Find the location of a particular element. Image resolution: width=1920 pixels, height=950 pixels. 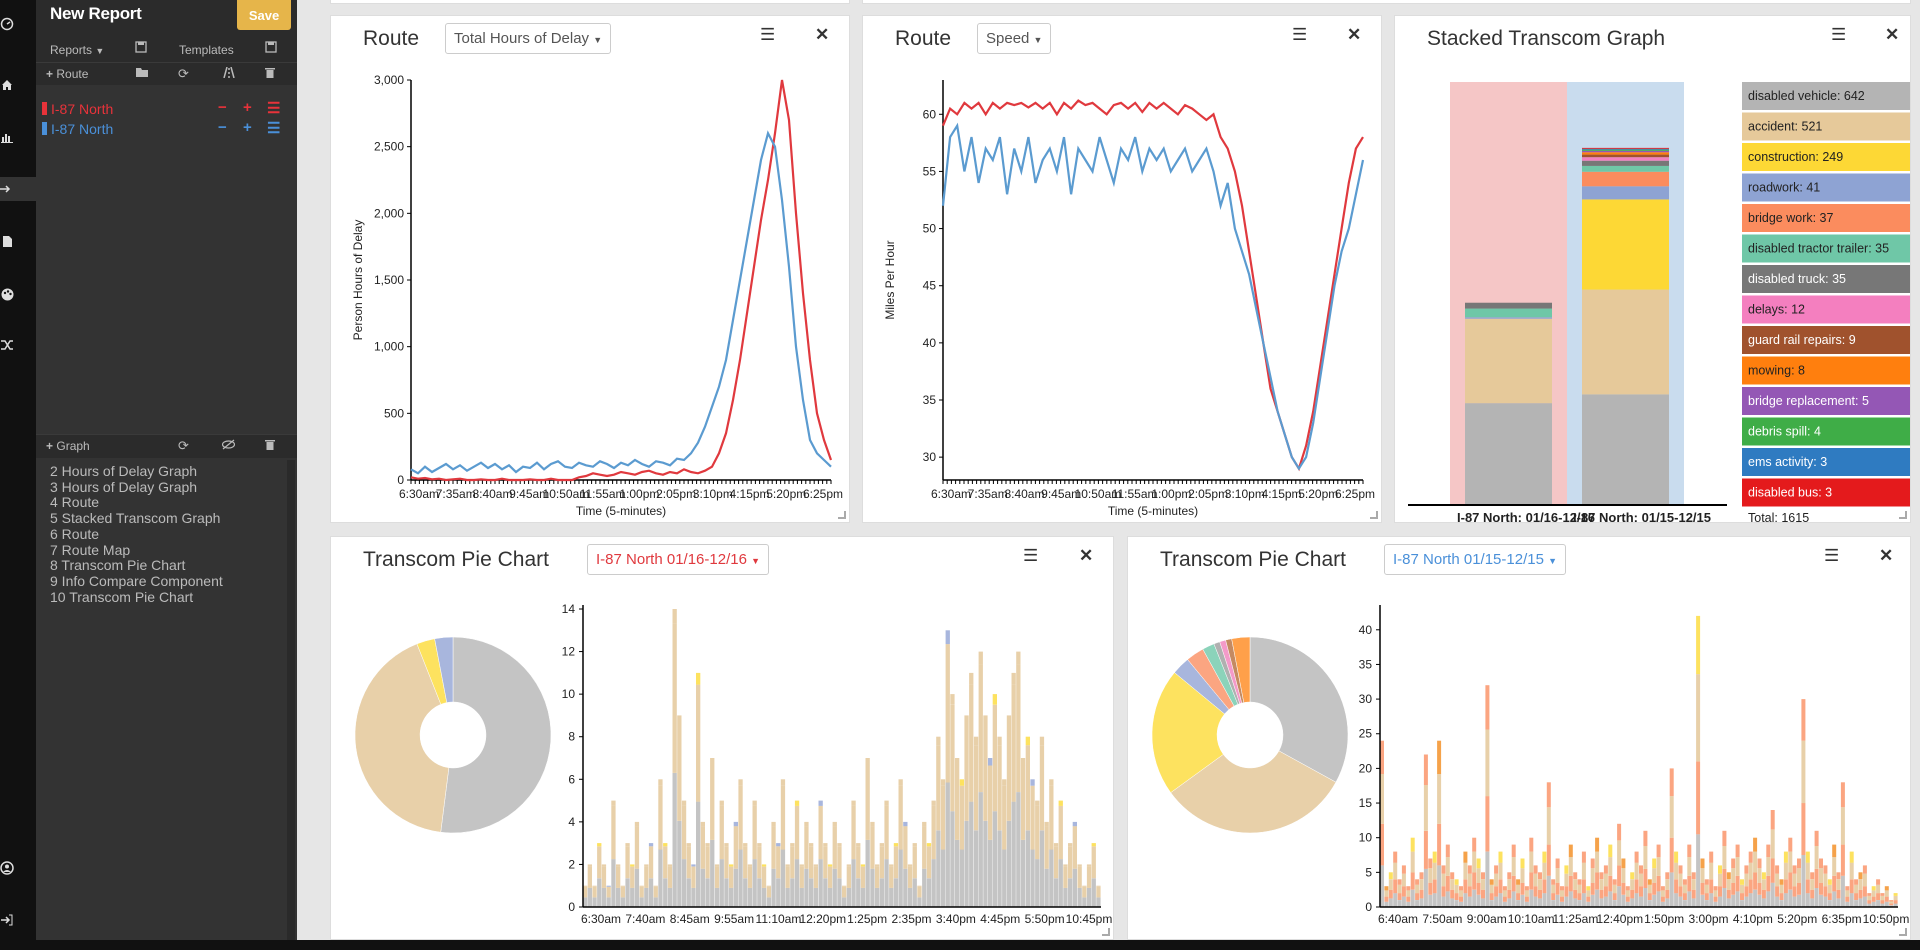

palette-icon is located at coordinates (7, 294).